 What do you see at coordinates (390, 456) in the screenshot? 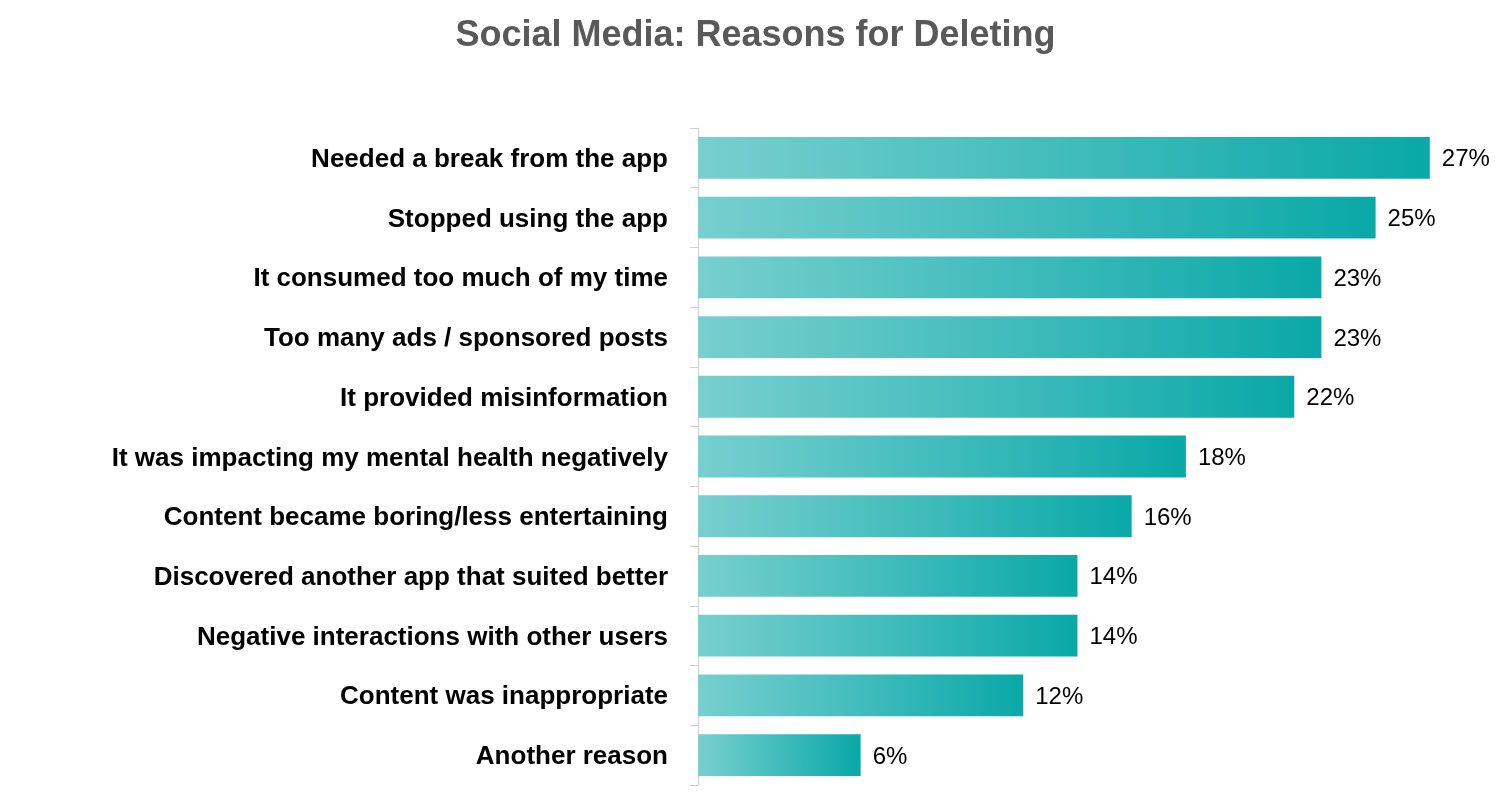
I see `y-tick-label: It was impacting my mental health negatively` at bounding box center [390, 456].